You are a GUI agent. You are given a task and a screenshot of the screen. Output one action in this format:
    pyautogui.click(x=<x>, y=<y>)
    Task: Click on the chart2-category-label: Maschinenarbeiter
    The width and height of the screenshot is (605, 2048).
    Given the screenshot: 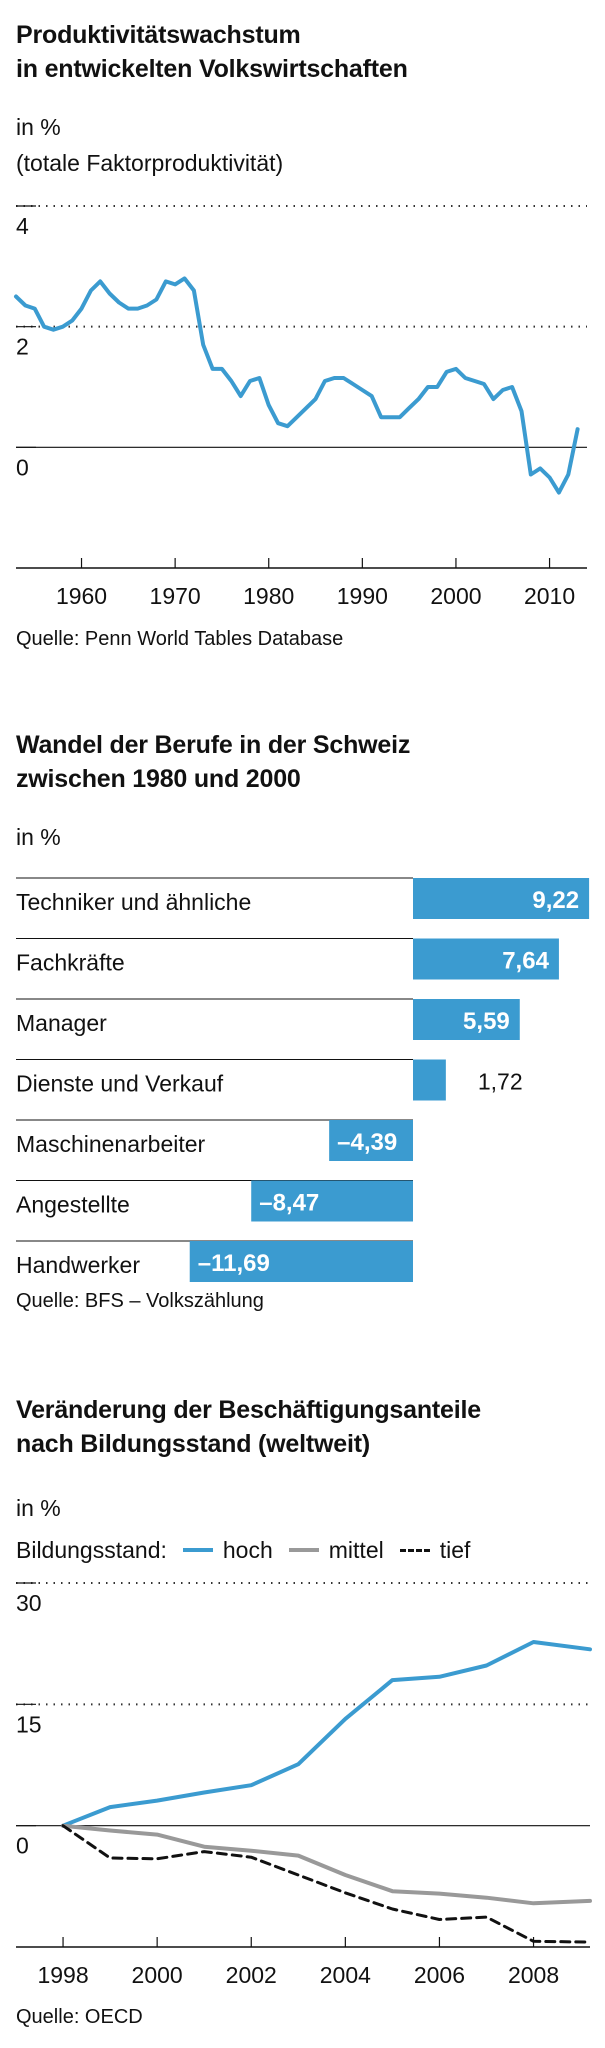 What is the action you would take?
    pyautogui.click(x=111, y=1144)
    